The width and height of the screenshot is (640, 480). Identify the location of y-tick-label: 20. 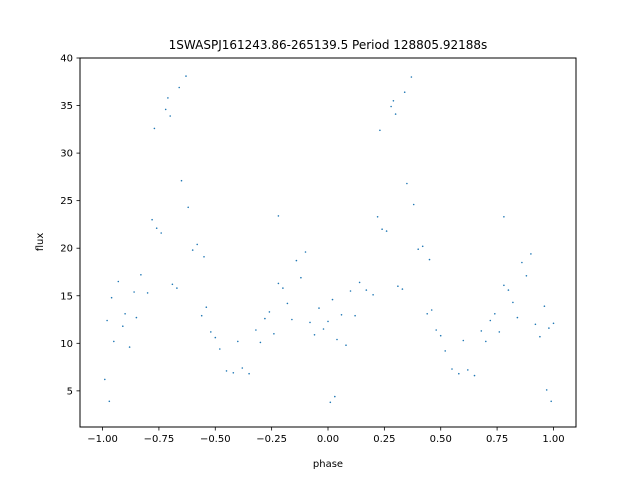
(66, 249).